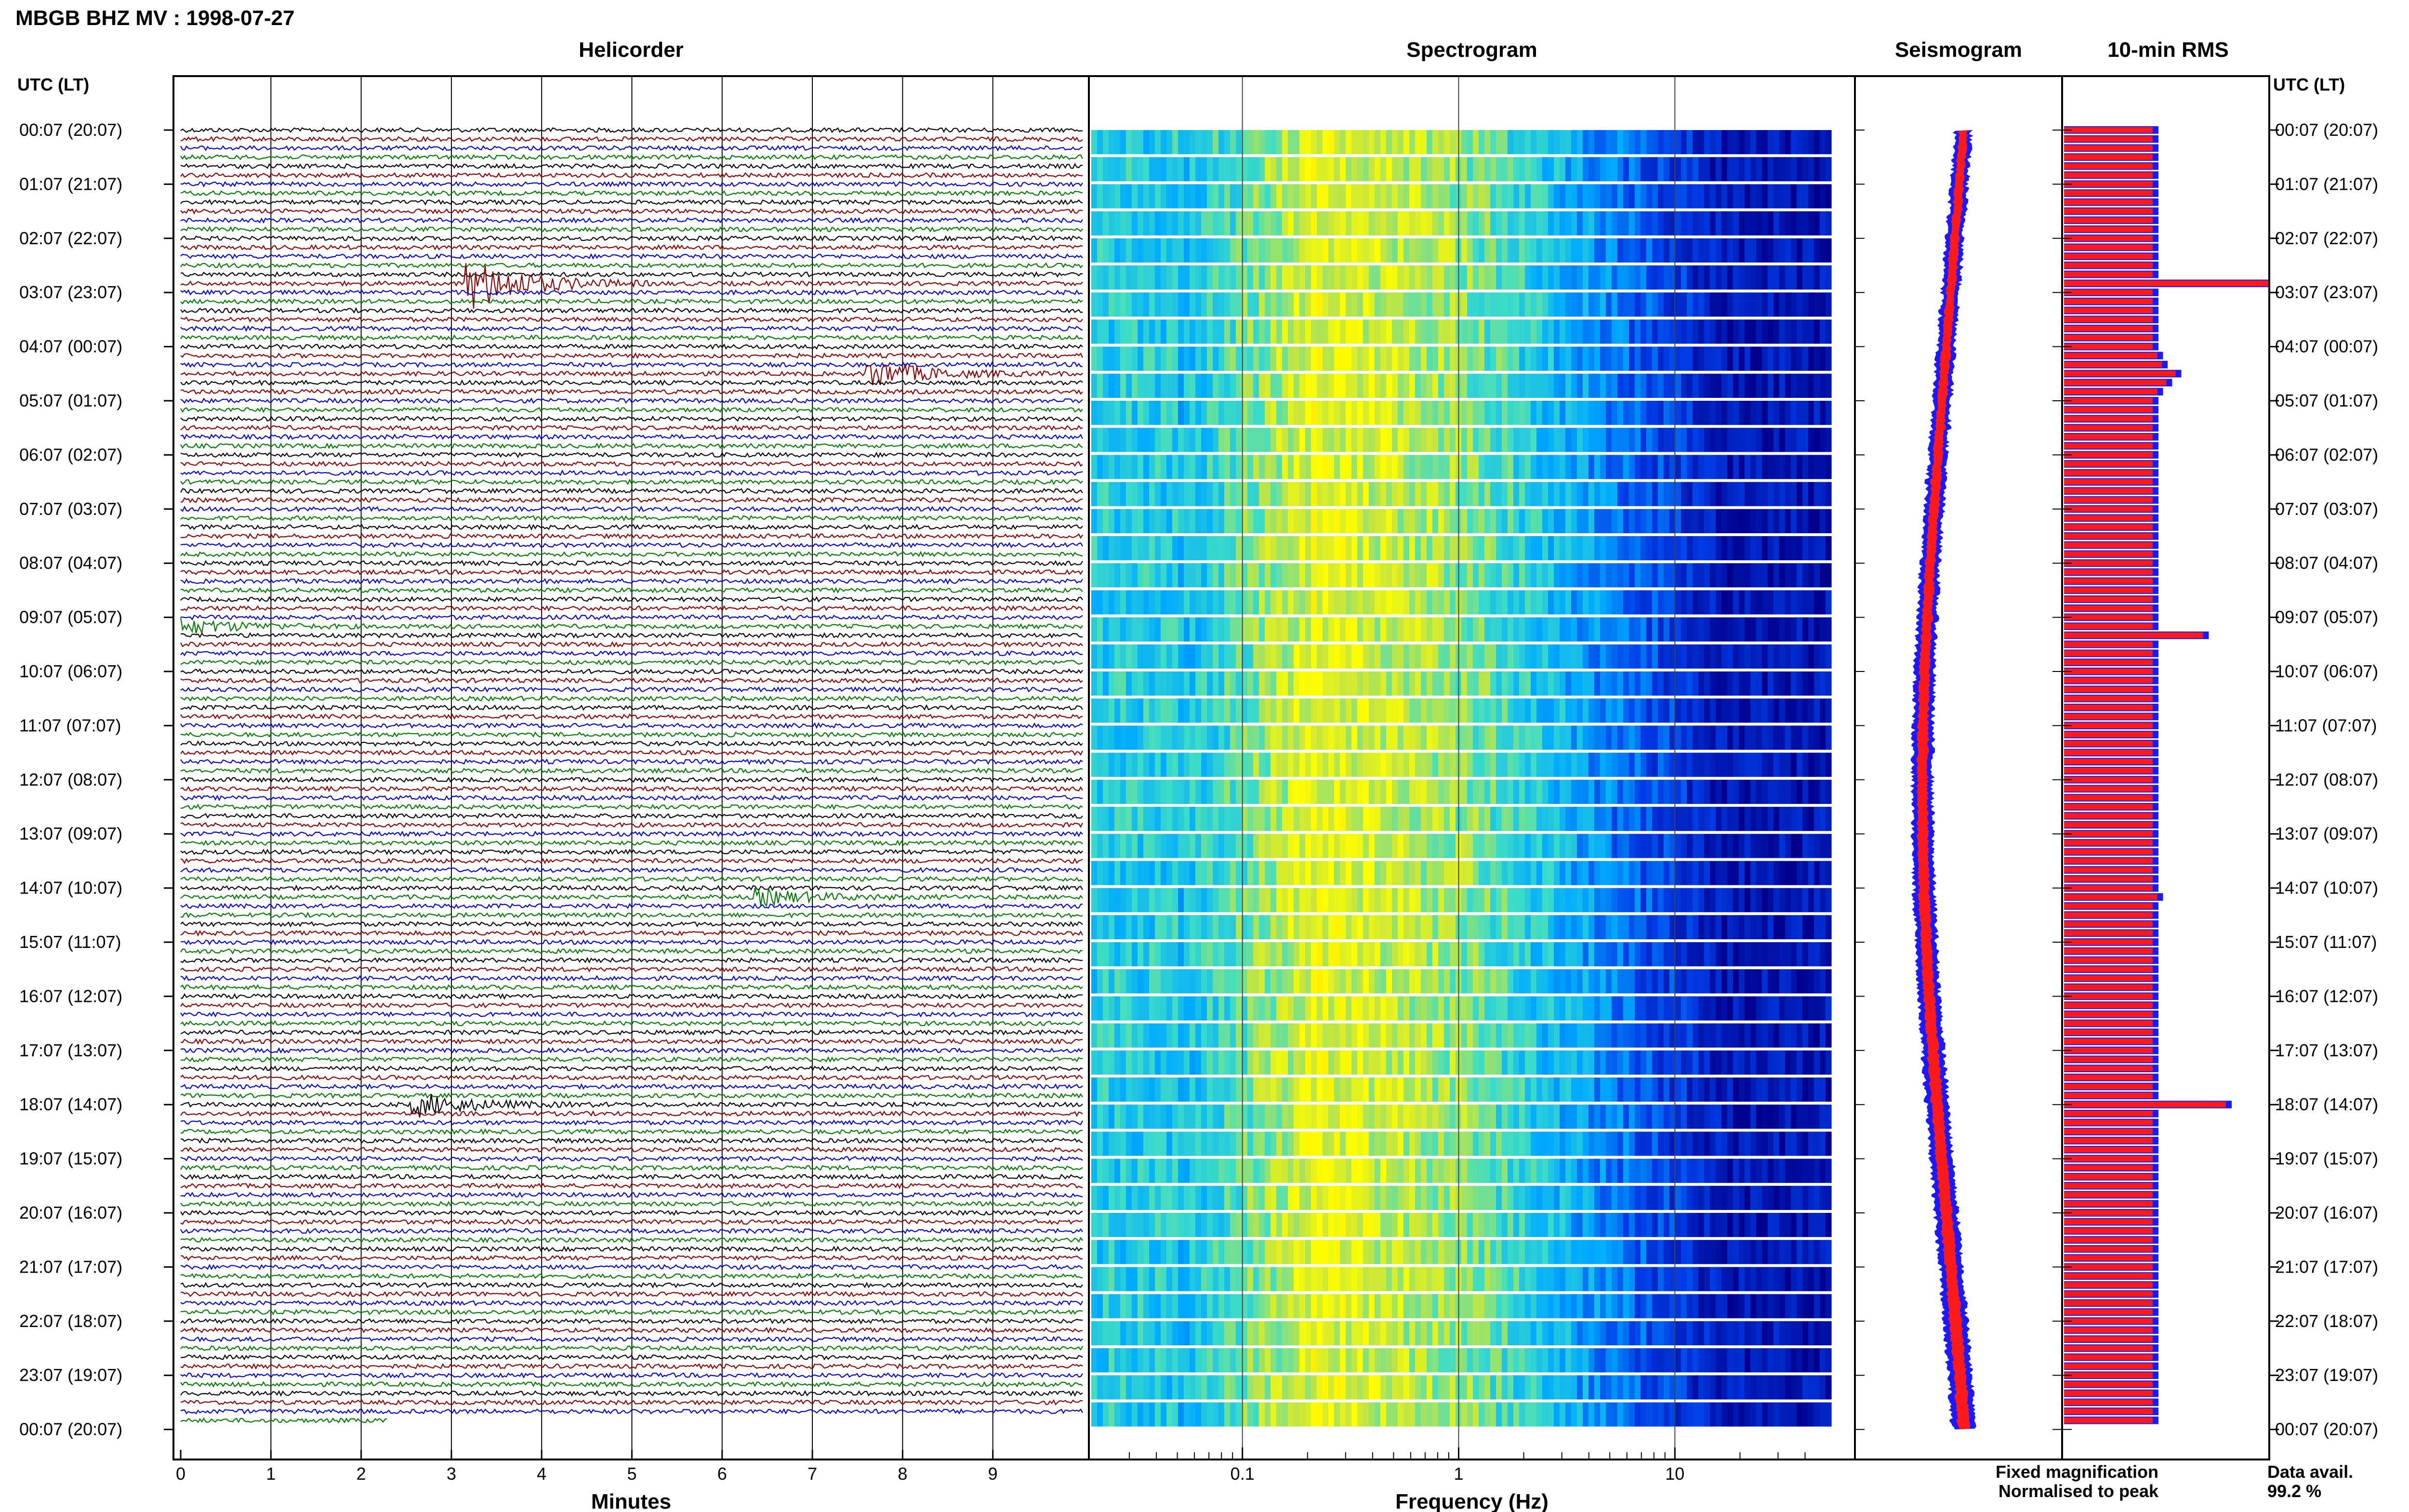 The height and width of the screenshot is (1512, 2409). I want to click on legend-fixed-magnification: Fixed magnification, so click(2077, 1472).